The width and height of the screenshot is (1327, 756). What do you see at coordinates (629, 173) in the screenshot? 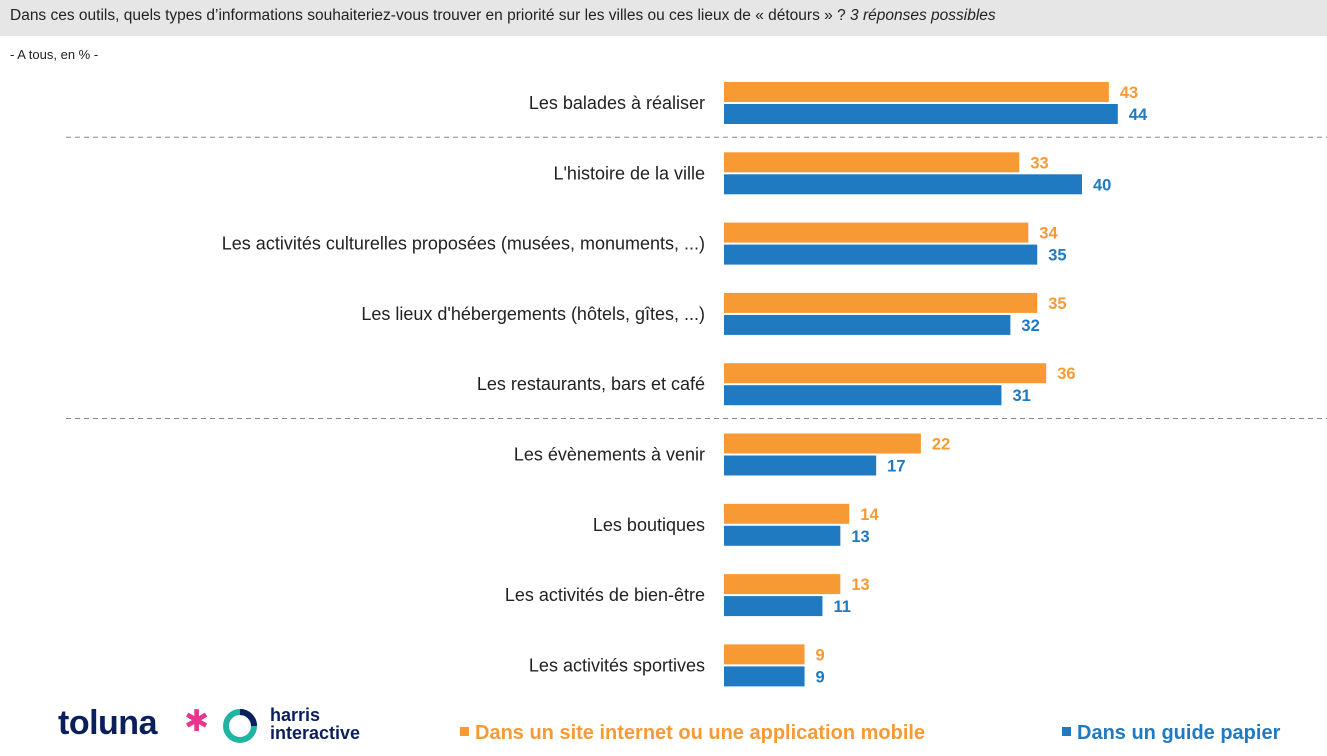
I see `category-label: L'histoire de la ville` at bounding box center [629, 173].